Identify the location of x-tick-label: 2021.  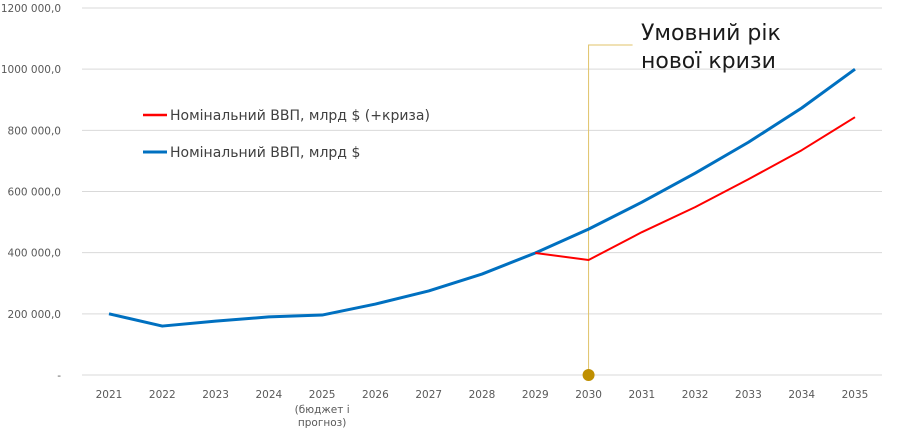
(109, 395).